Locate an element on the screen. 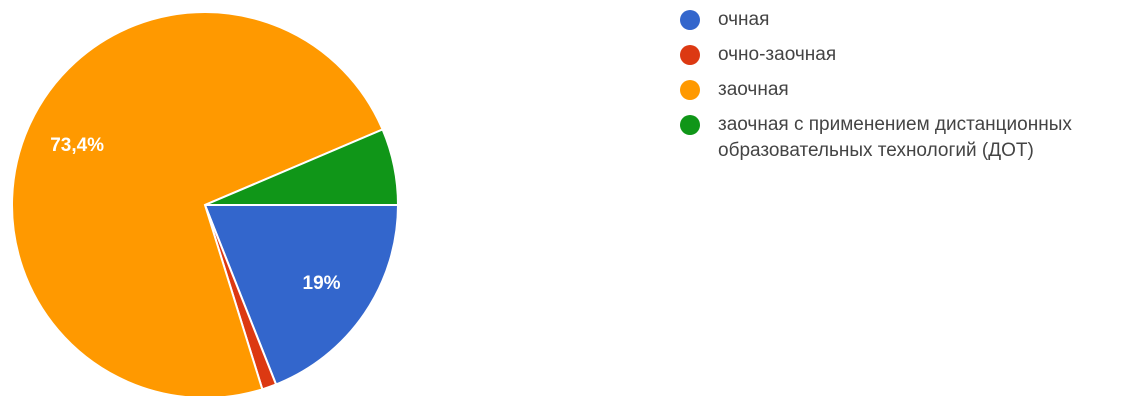  legend-label-1: очно-заочная is located at coordinates (777, 54).